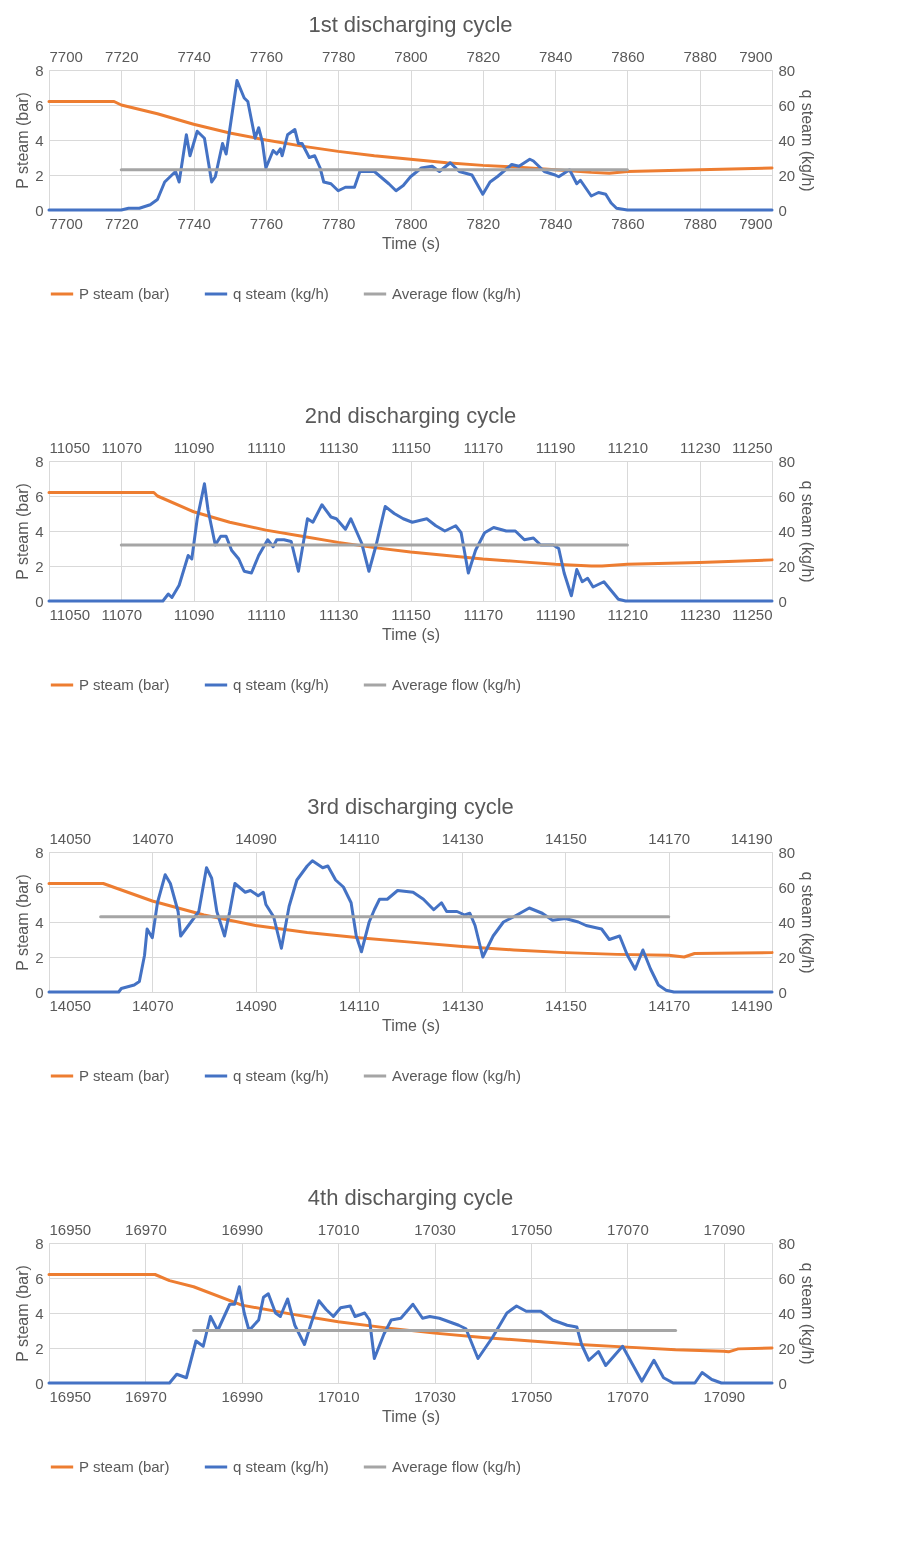 This screenshot has width=899, height=1548. Describe the element at coordinates (256, 838) in the screenshot. I see `x2-tick-label: 14090` at that location.